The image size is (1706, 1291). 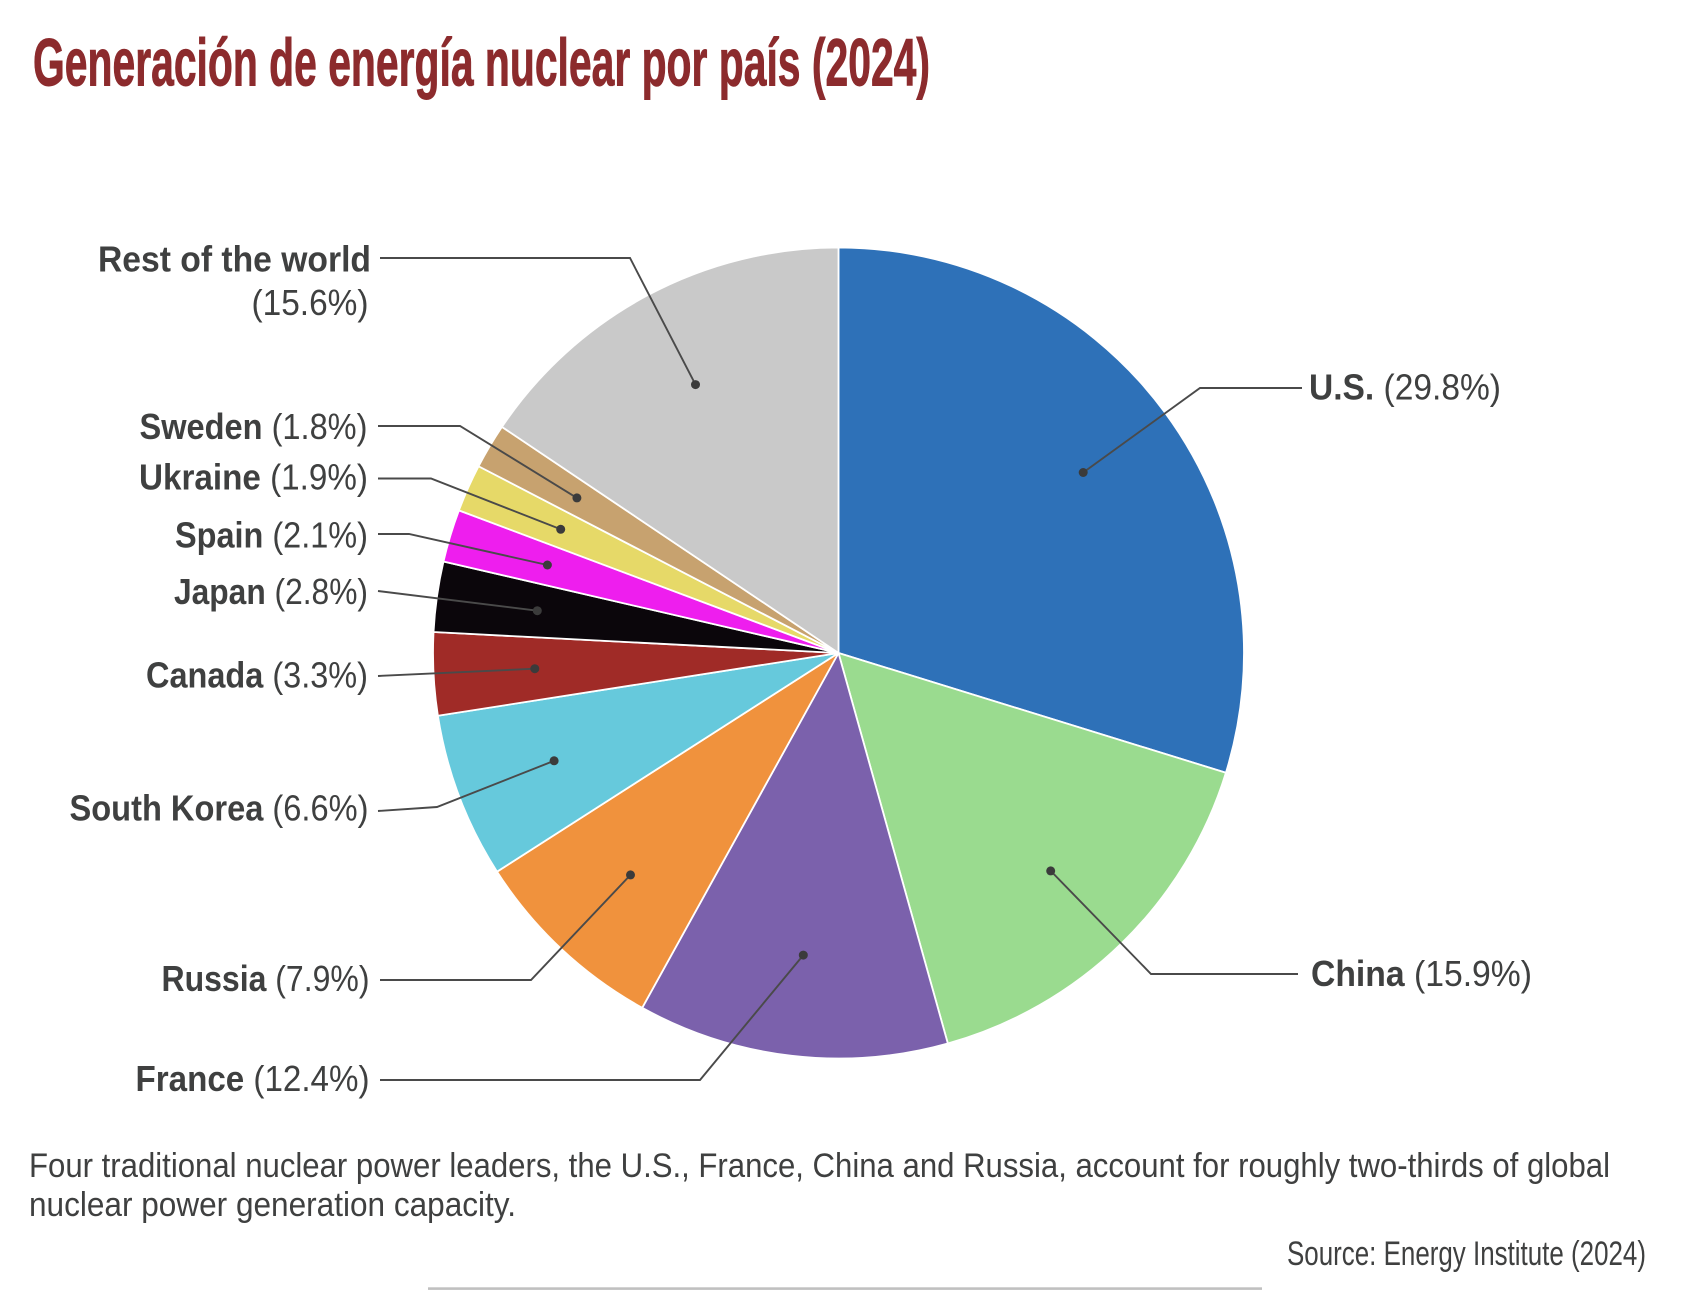 What do you see at coordinates (272, 1205) in the screenshot?
I see `svg-text:nuclear power generation capac: nuclear power generation capacity.` at bounding box center [272, 1205].